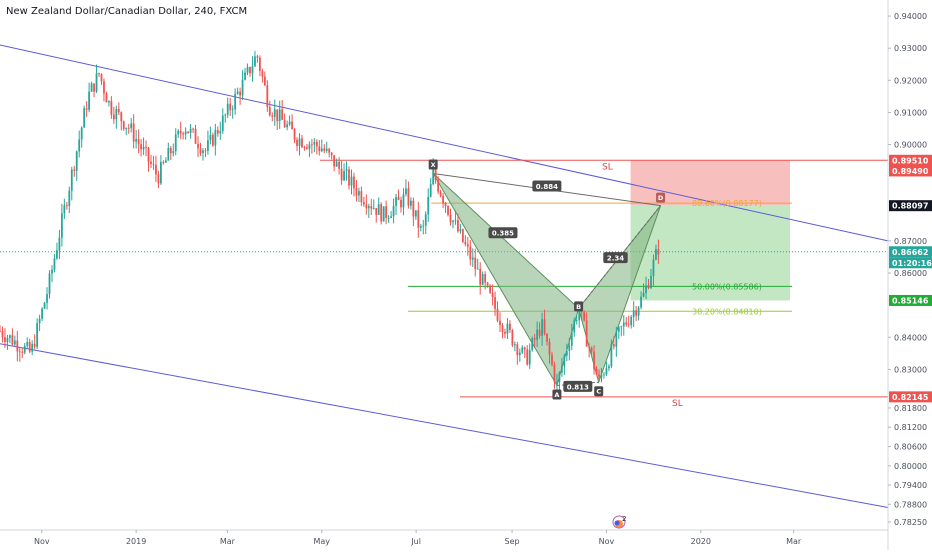 The width and height of the screenshot is (932, 554). I want to click on price-tick-label: 0.80000, so click(910, 466).